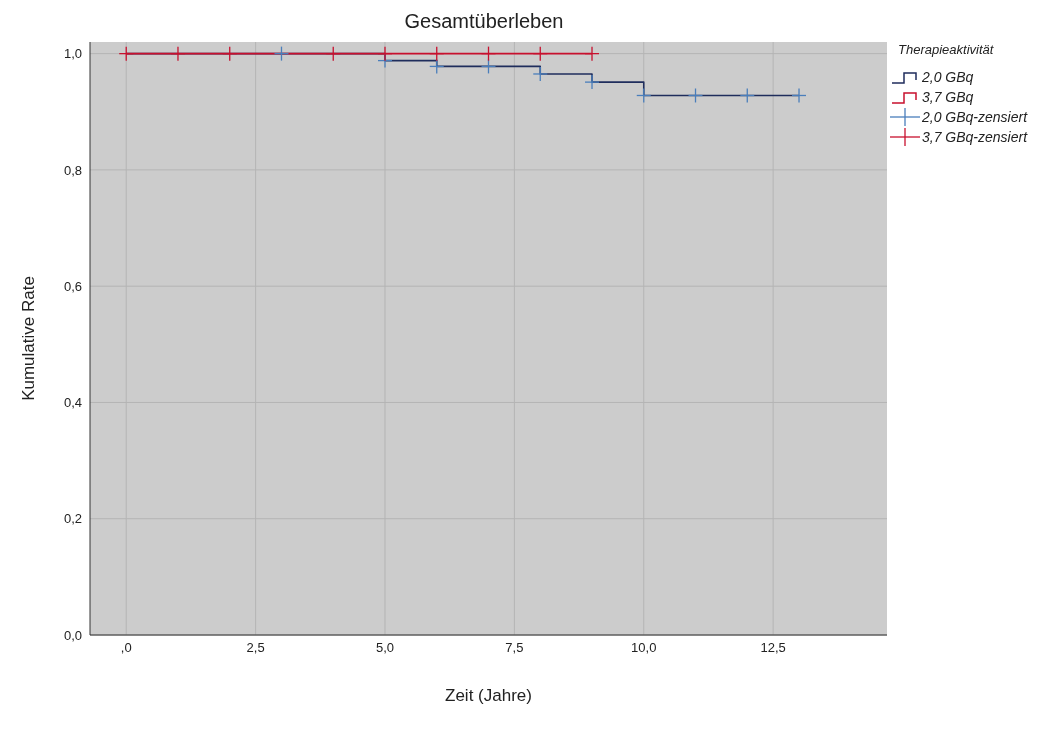 This screenshot has width=1053, height=733. What do you see at coordinates (773, 648) in the screenshot?
I see `x-tick-label: 12,5` at bounding box center [773, 648].